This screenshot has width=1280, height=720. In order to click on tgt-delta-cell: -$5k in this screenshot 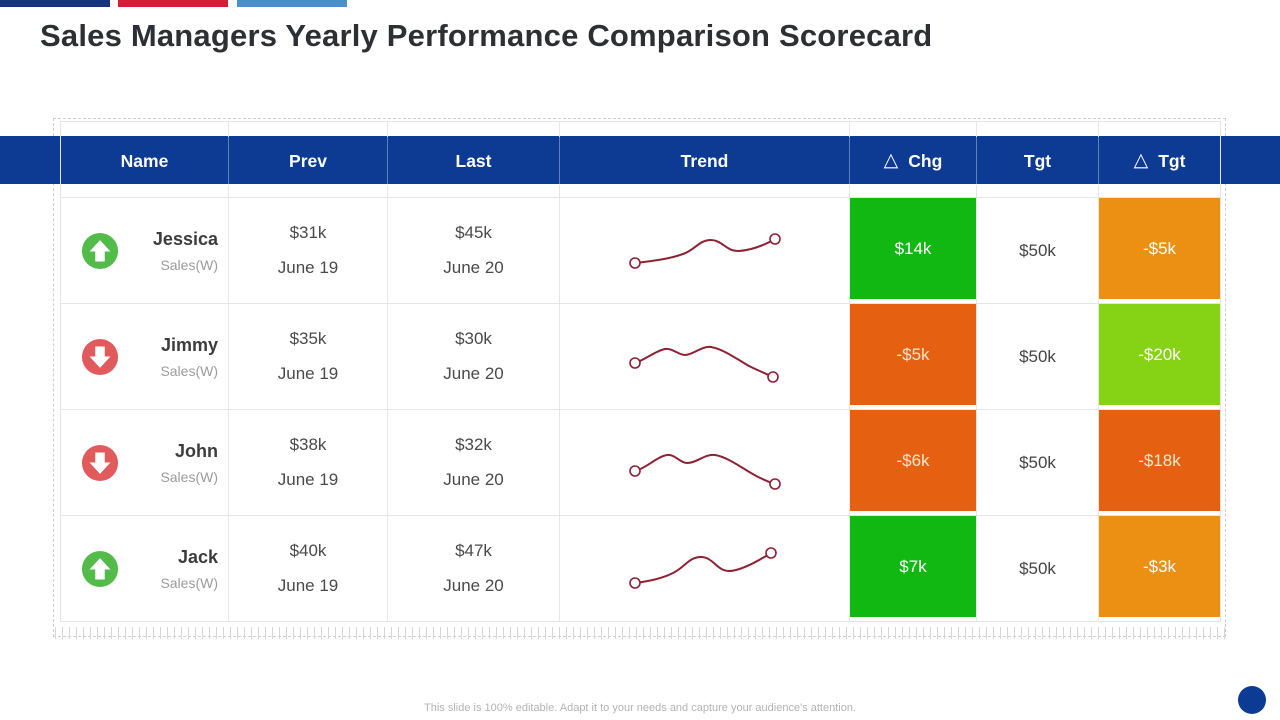, I will do `click(1159, 248)`.